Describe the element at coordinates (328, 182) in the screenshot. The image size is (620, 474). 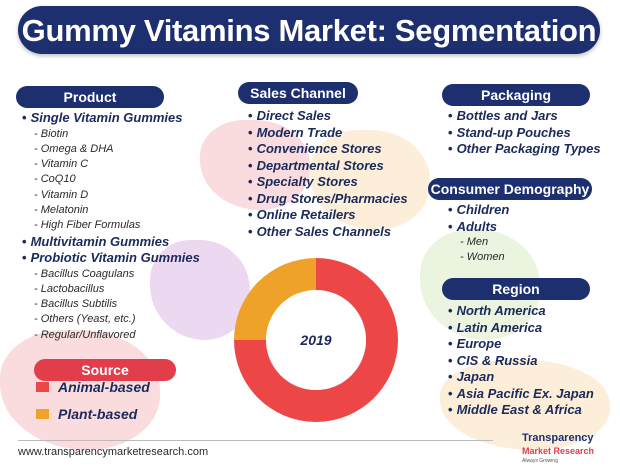
I see `list-item: Specialty Stores` at that location.